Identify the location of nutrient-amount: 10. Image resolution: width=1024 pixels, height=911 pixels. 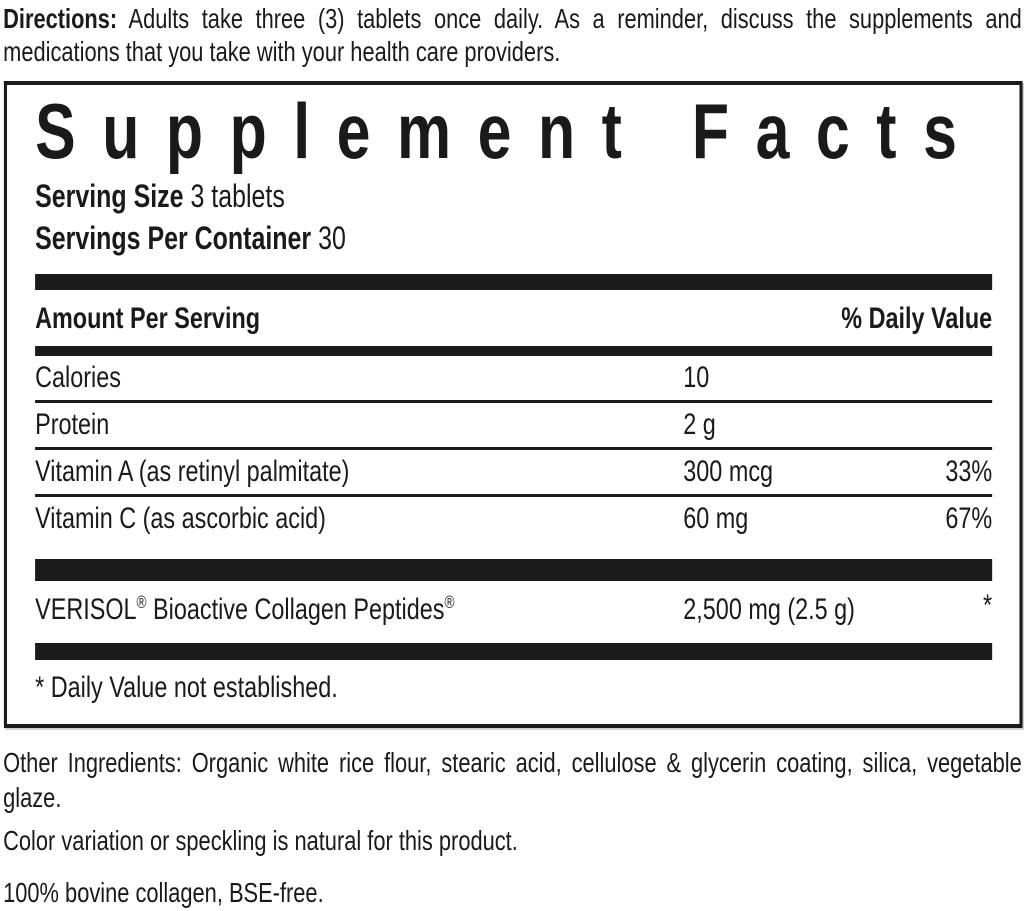
(696, 377).